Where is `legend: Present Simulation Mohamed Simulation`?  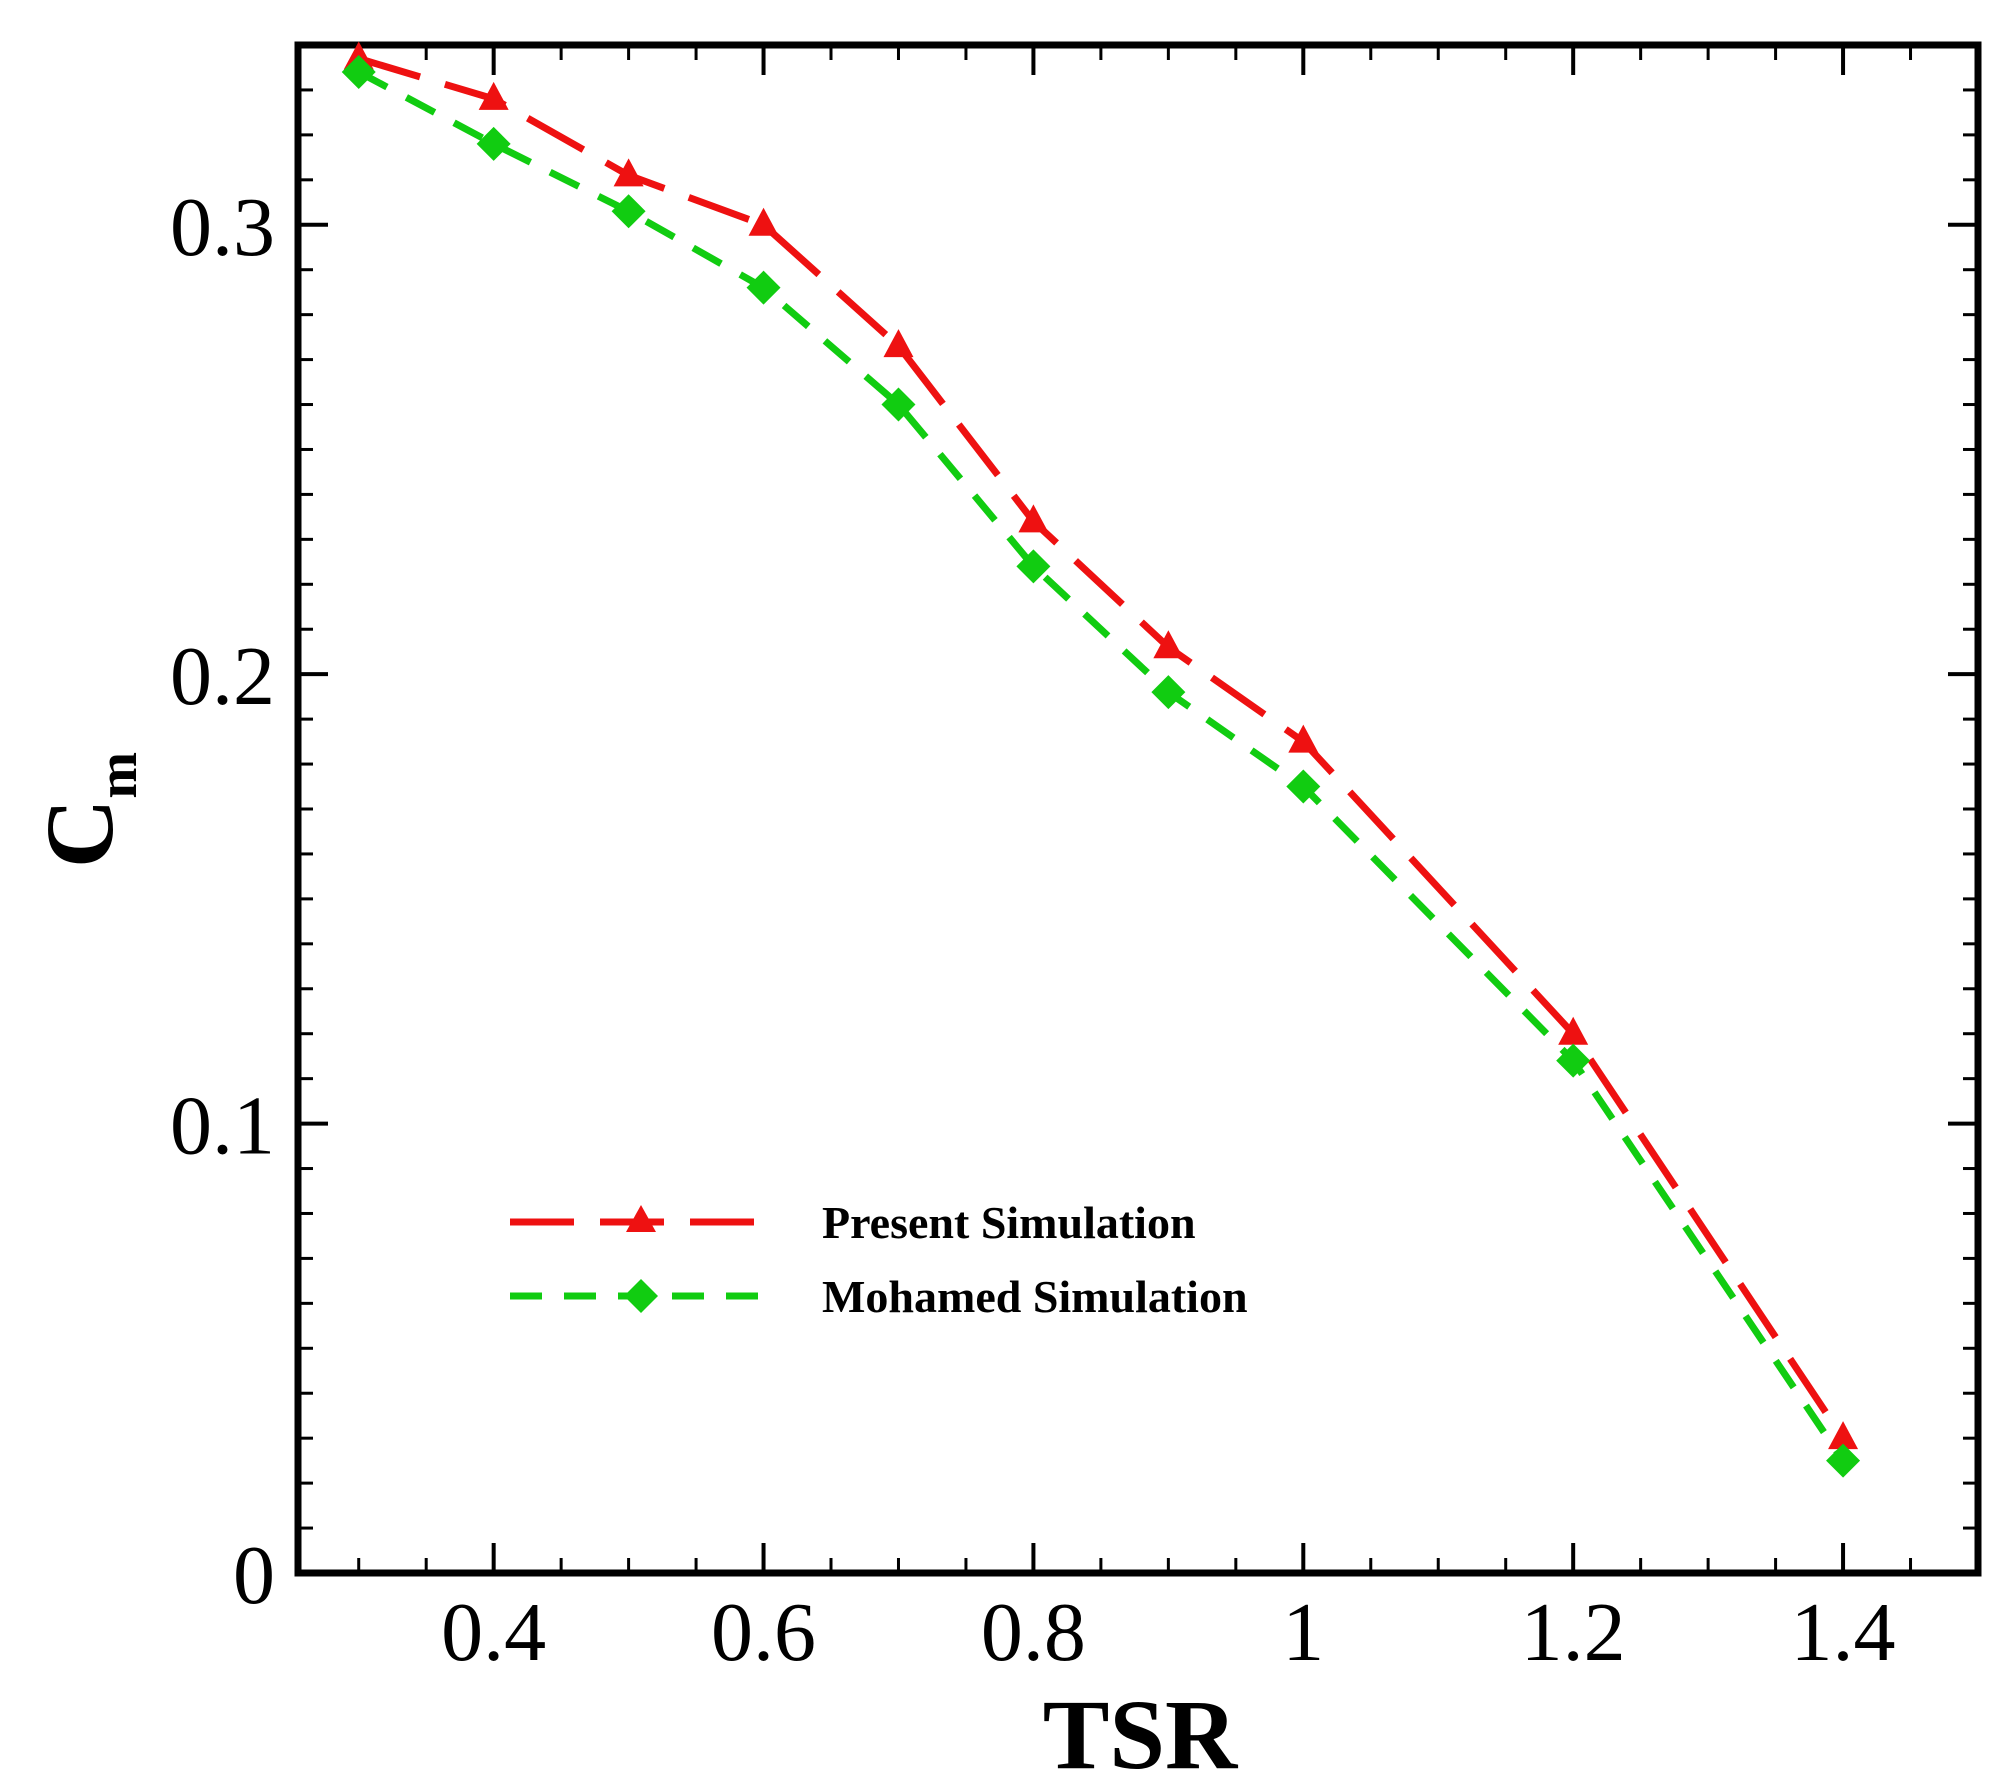
legend: Present Simulation Mohamed Simulation is located at coordinates (879, 1259).